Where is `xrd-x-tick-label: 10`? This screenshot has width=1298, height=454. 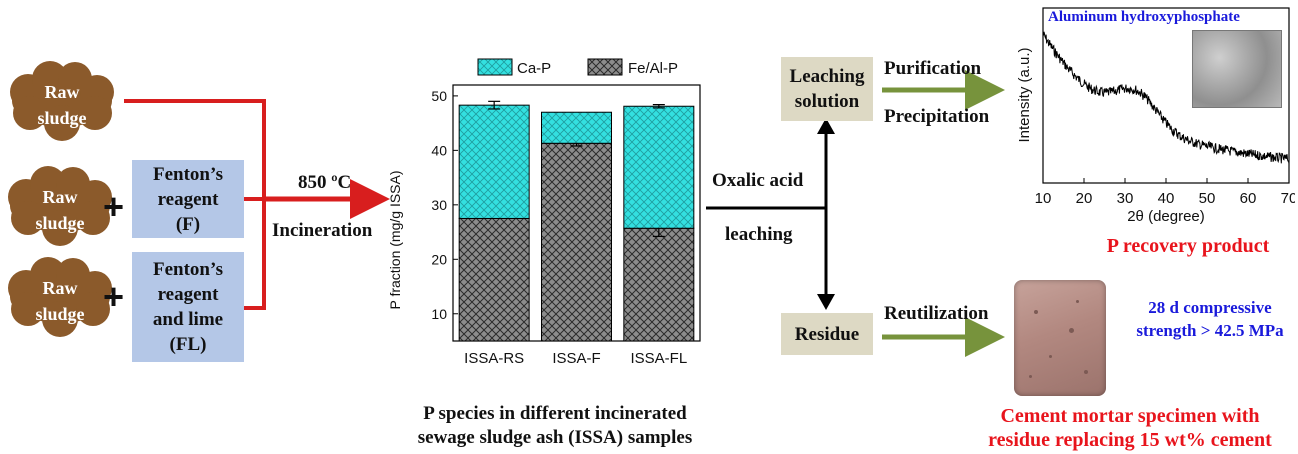
xrd-x-tick-label: 10 is located at coordinates (1043, 198).